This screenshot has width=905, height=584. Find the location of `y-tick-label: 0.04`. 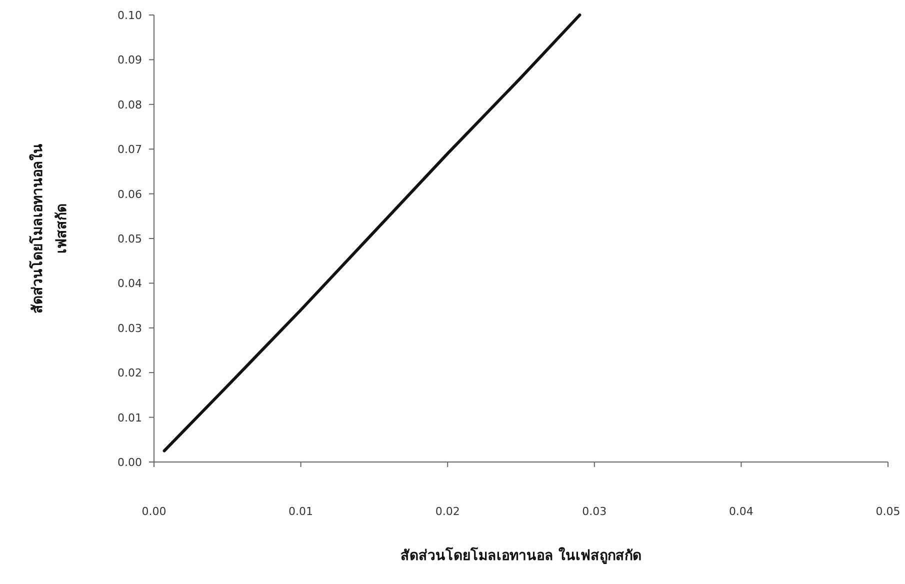

y-tick-label: 0.04 is located at coordinates (130, 283).